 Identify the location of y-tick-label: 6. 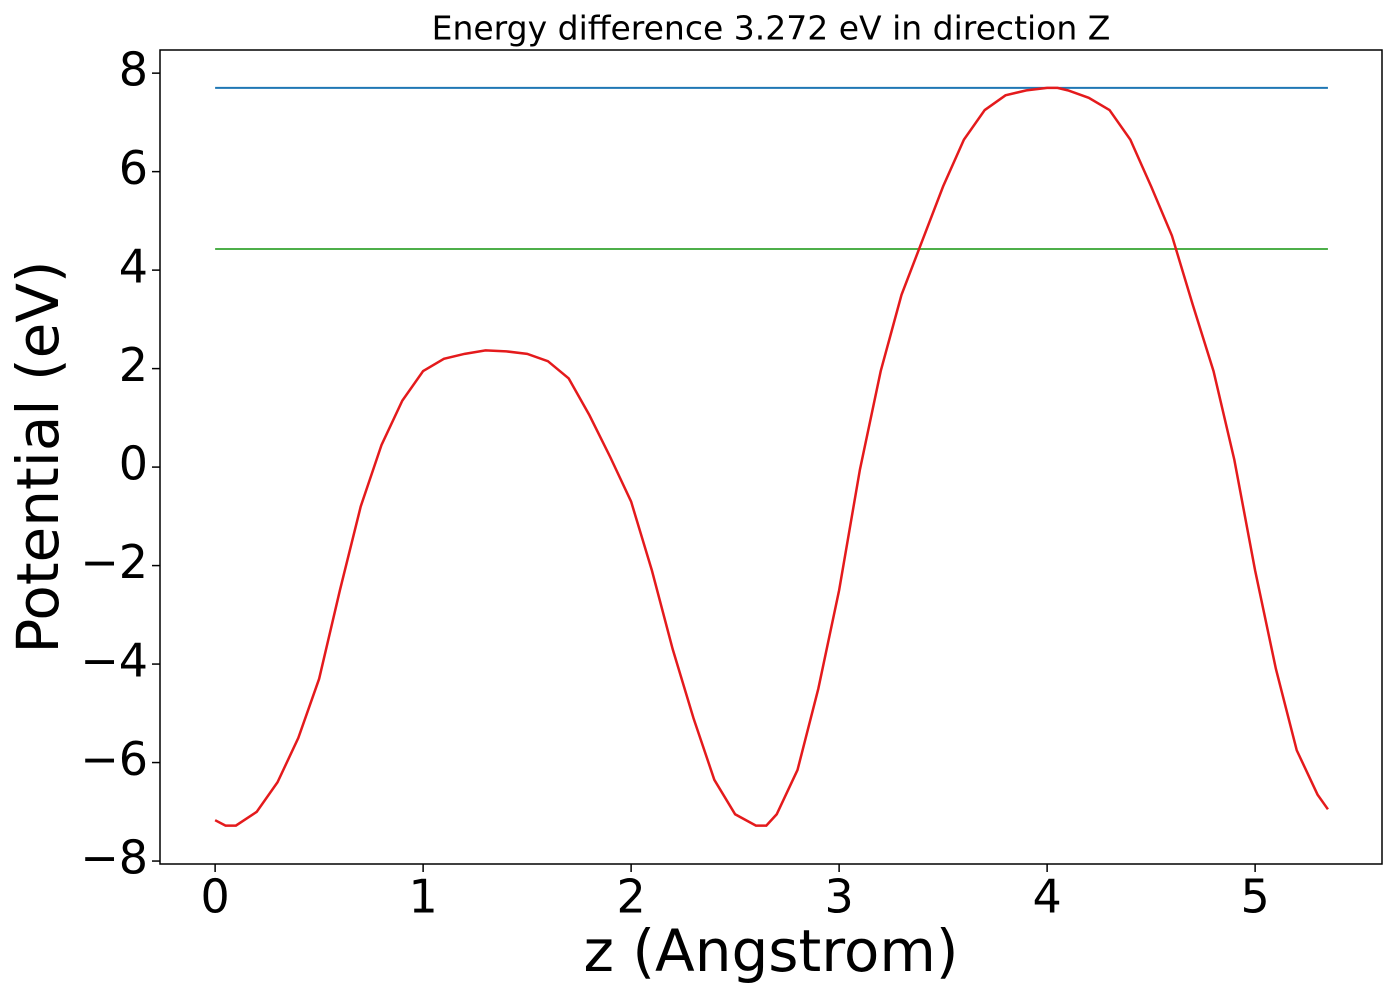
(133, 168).